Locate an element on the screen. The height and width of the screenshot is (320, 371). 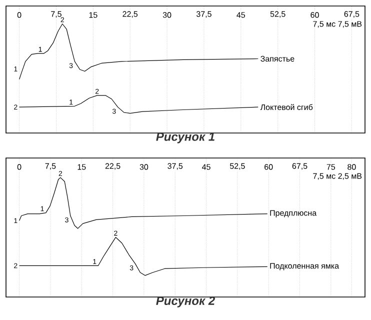
annotation: 7,5 мс 2,5 мВ is located at coordinates (337, 176).